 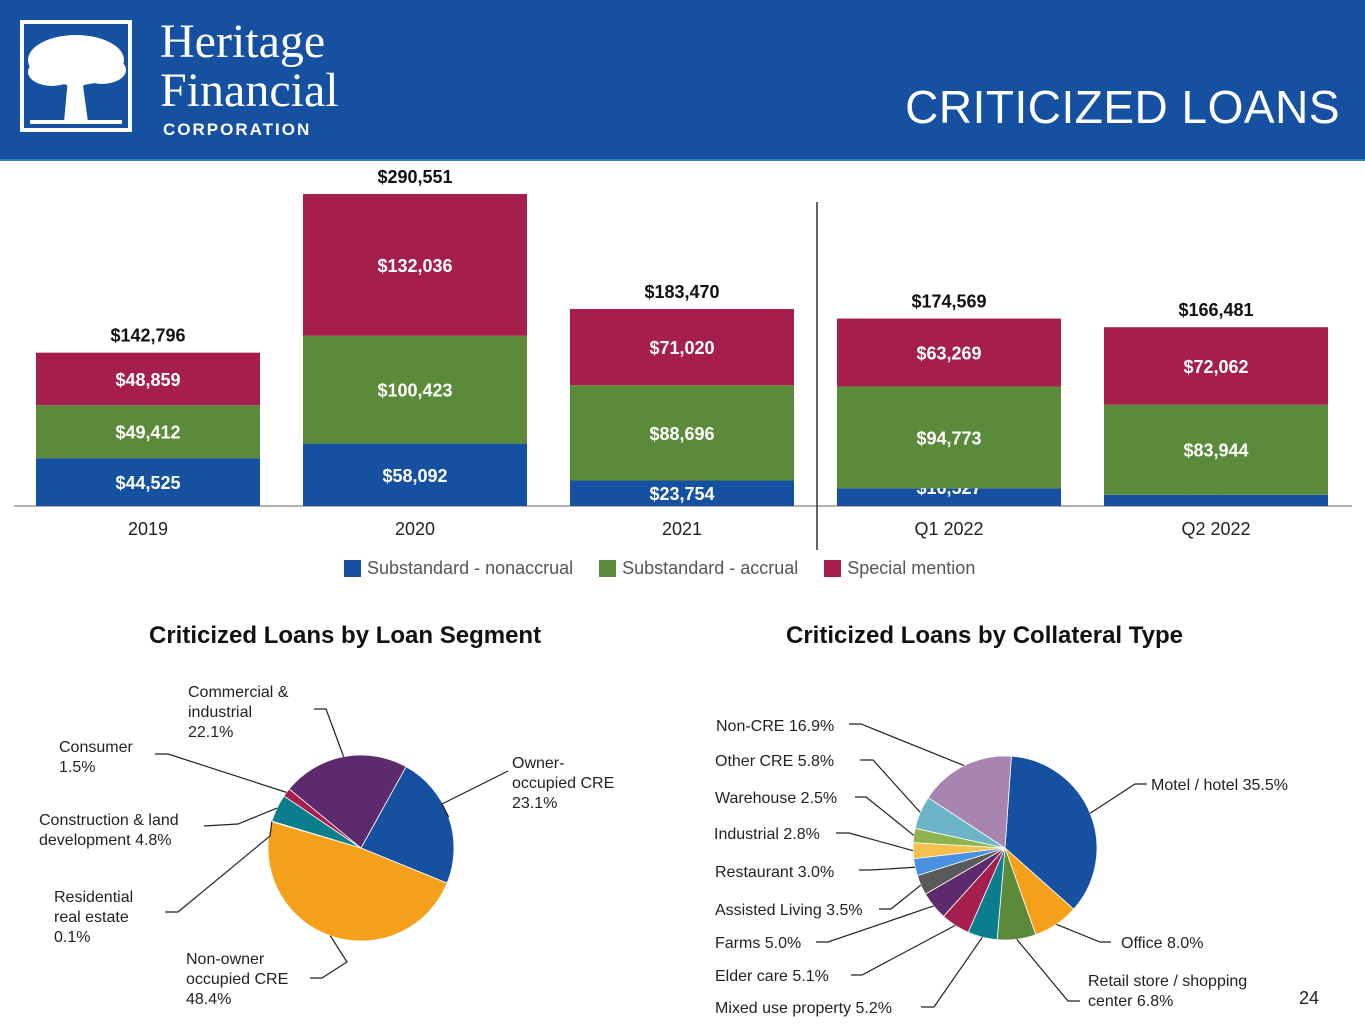 I want to click on bar-total-label: $174,569, so click(x=948, y=302).